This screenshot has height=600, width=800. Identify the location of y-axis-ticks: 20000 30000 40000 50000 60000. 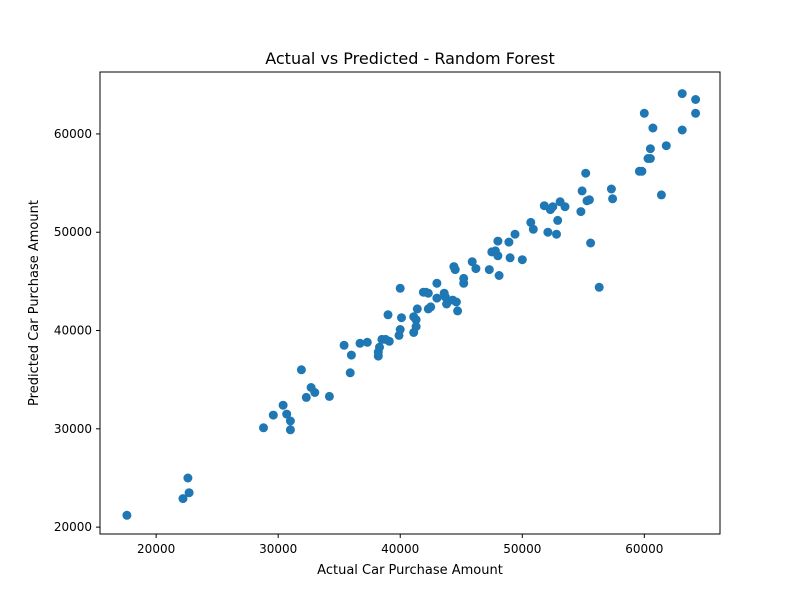
(77, 330).